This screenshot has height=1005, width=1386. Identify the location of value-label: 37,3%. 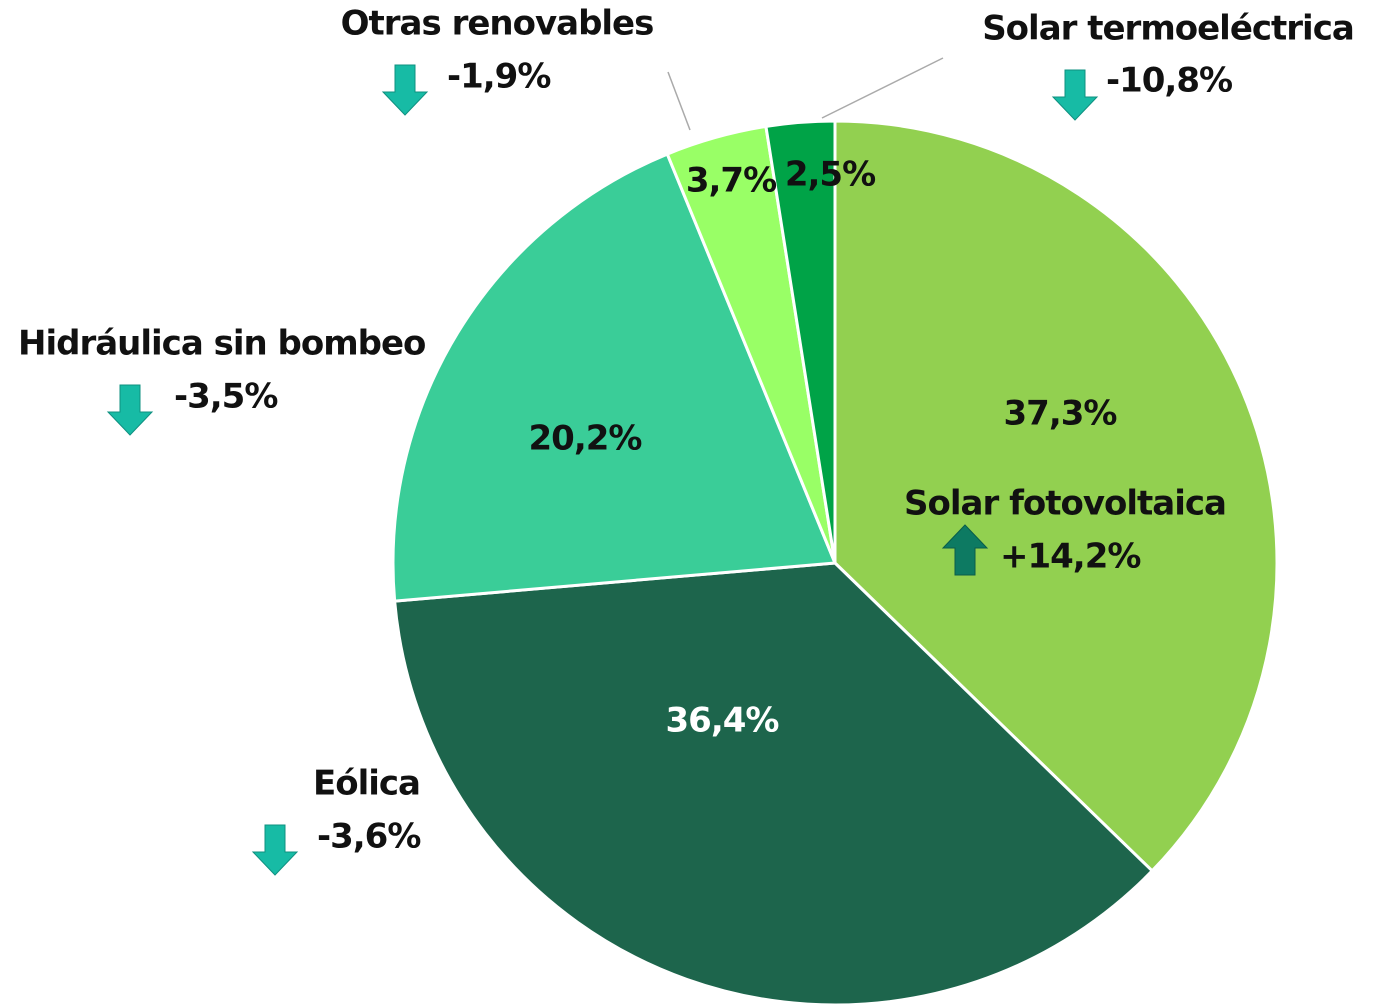
(1060, 414).